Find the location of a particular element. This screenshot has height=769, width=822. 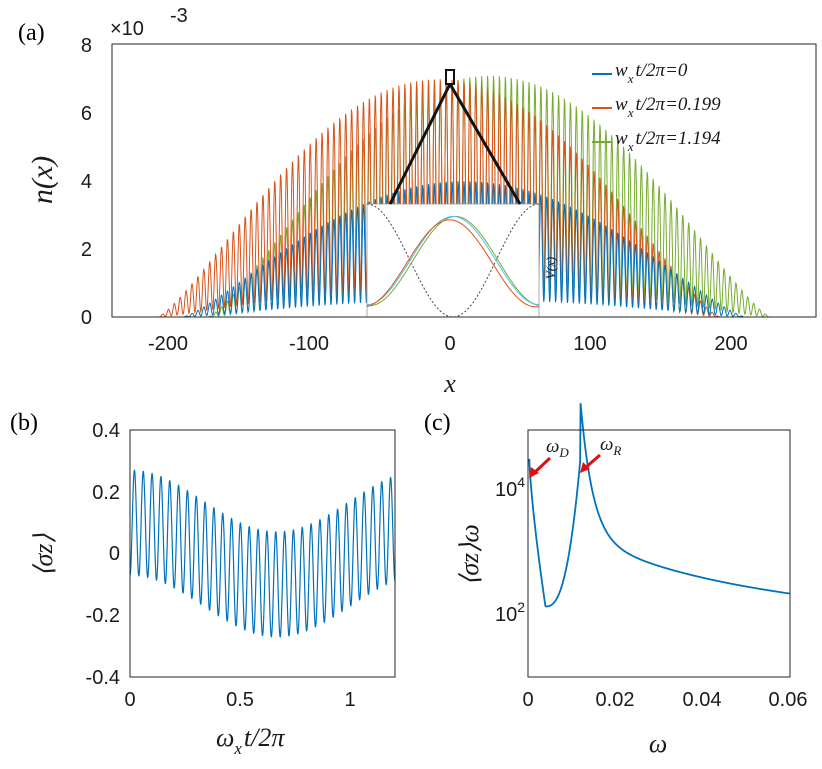

legend-1-sub: x is located at coordinates (630, 112).